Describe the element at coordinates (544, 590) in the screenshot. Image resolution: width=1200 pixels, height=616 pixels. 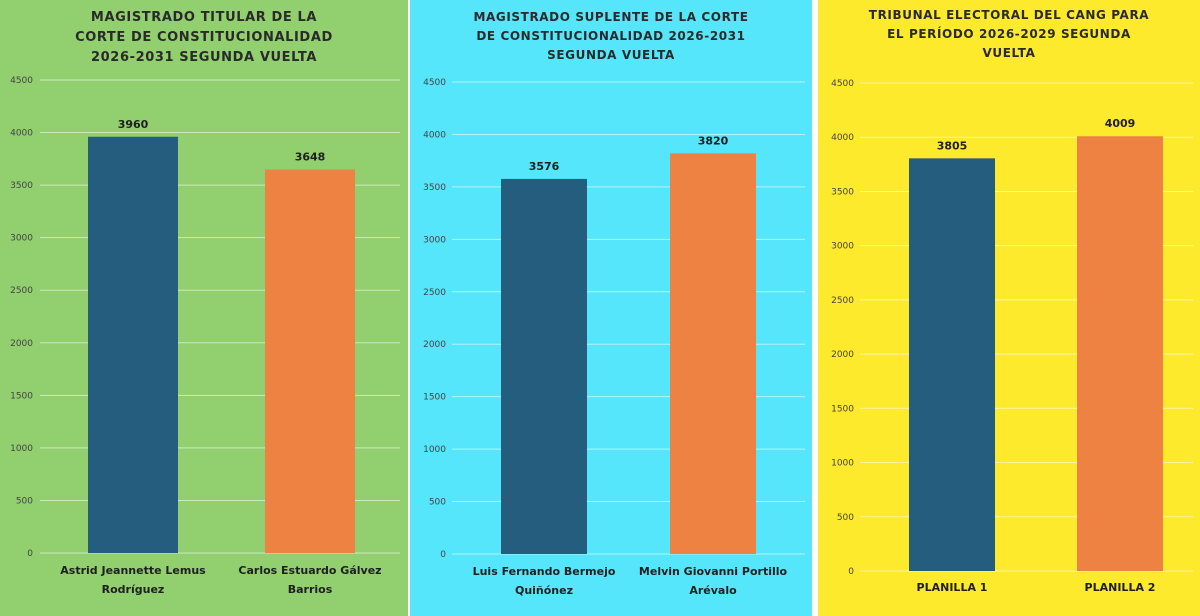
I see `category-label: Quiñónez` at that location.